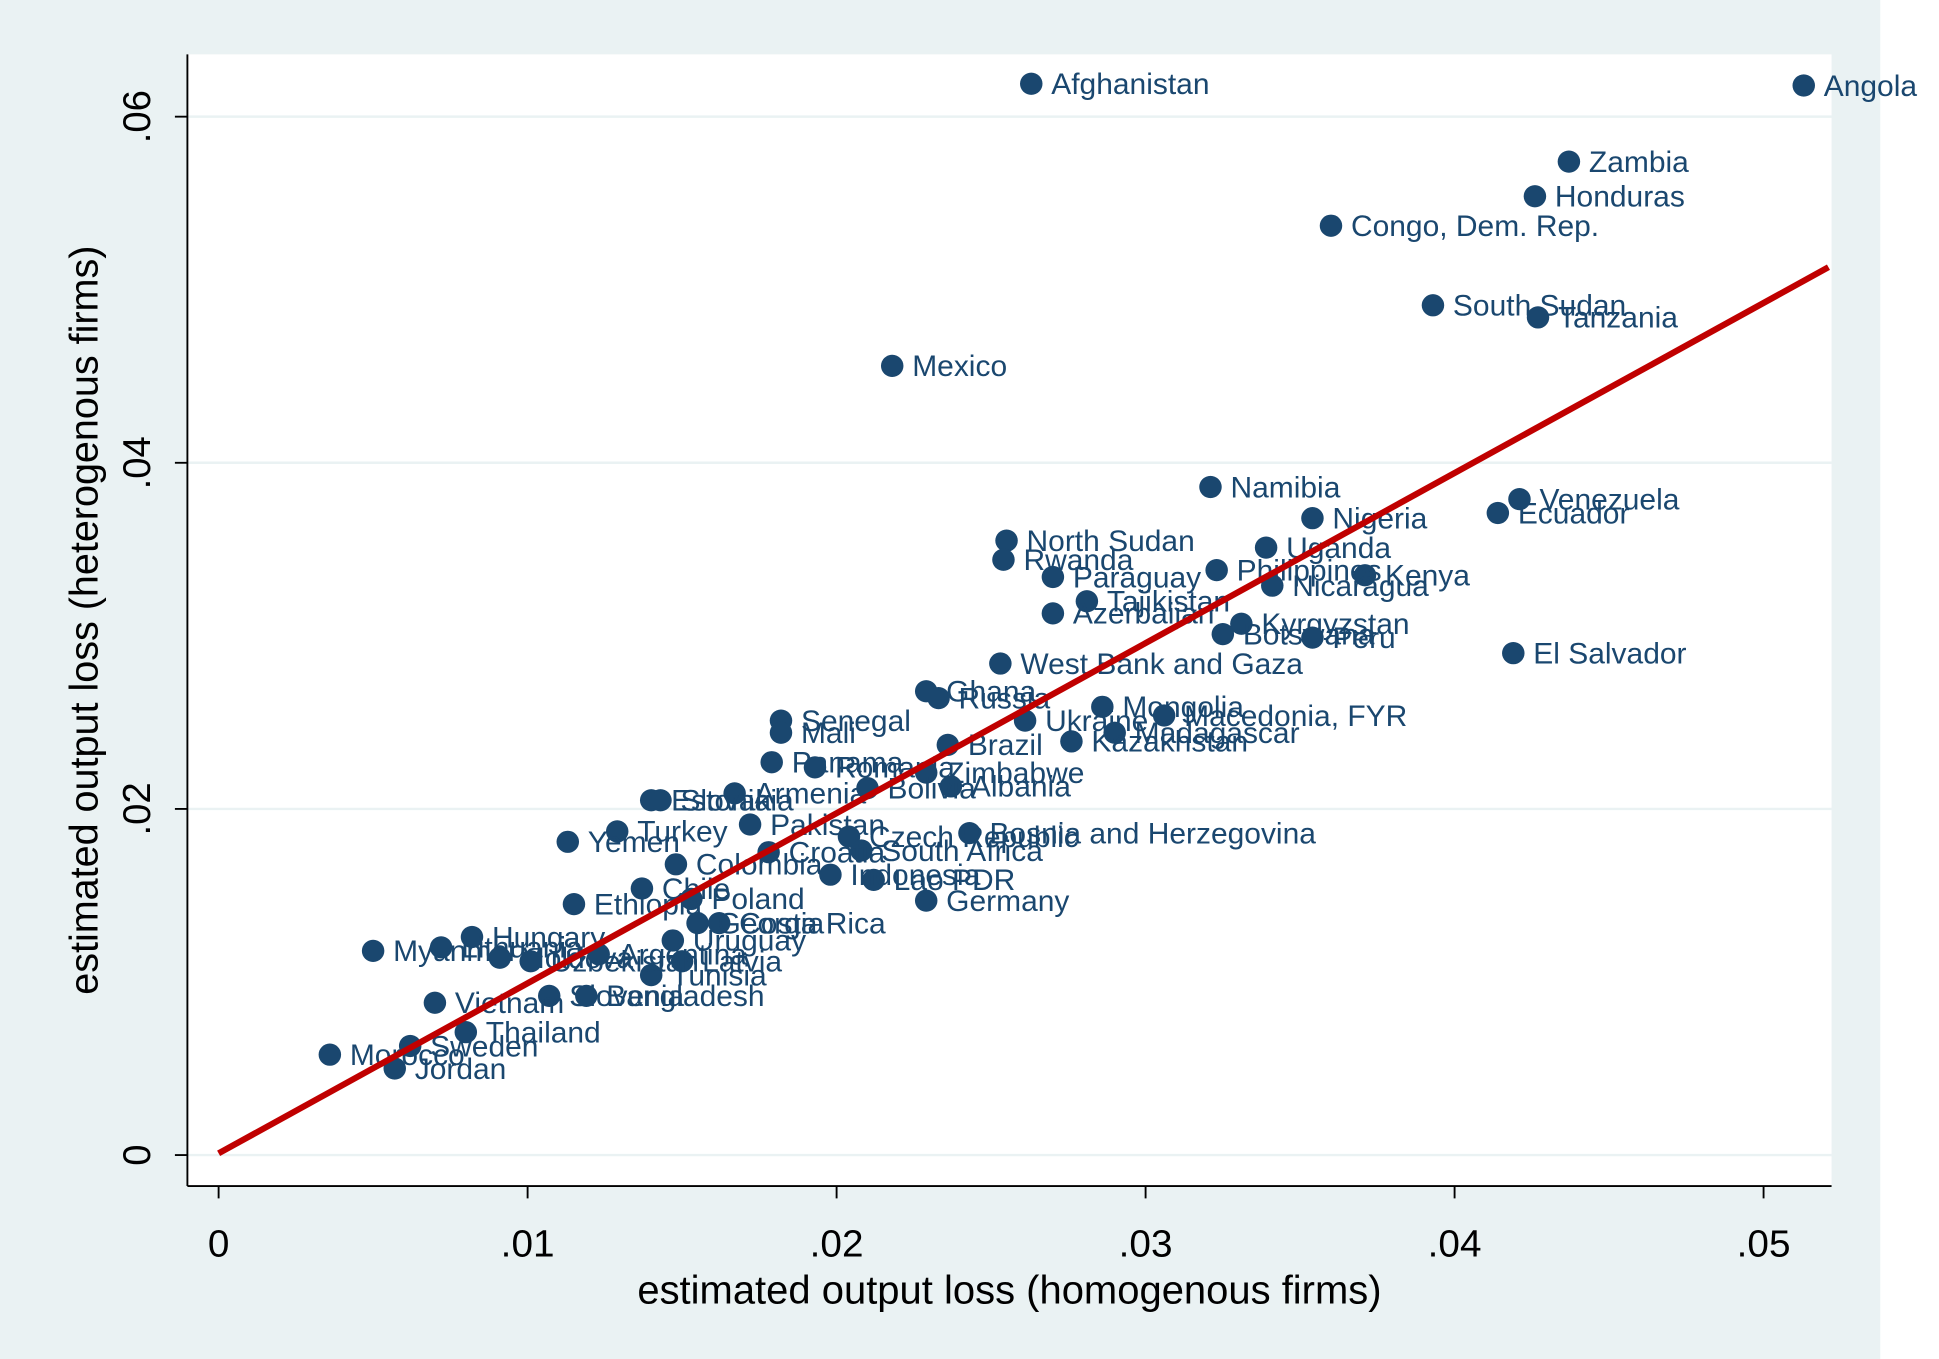 This screenshot has height=1359, width=1939. I want to click on point-label: Ukraine, so click(1096, 721).